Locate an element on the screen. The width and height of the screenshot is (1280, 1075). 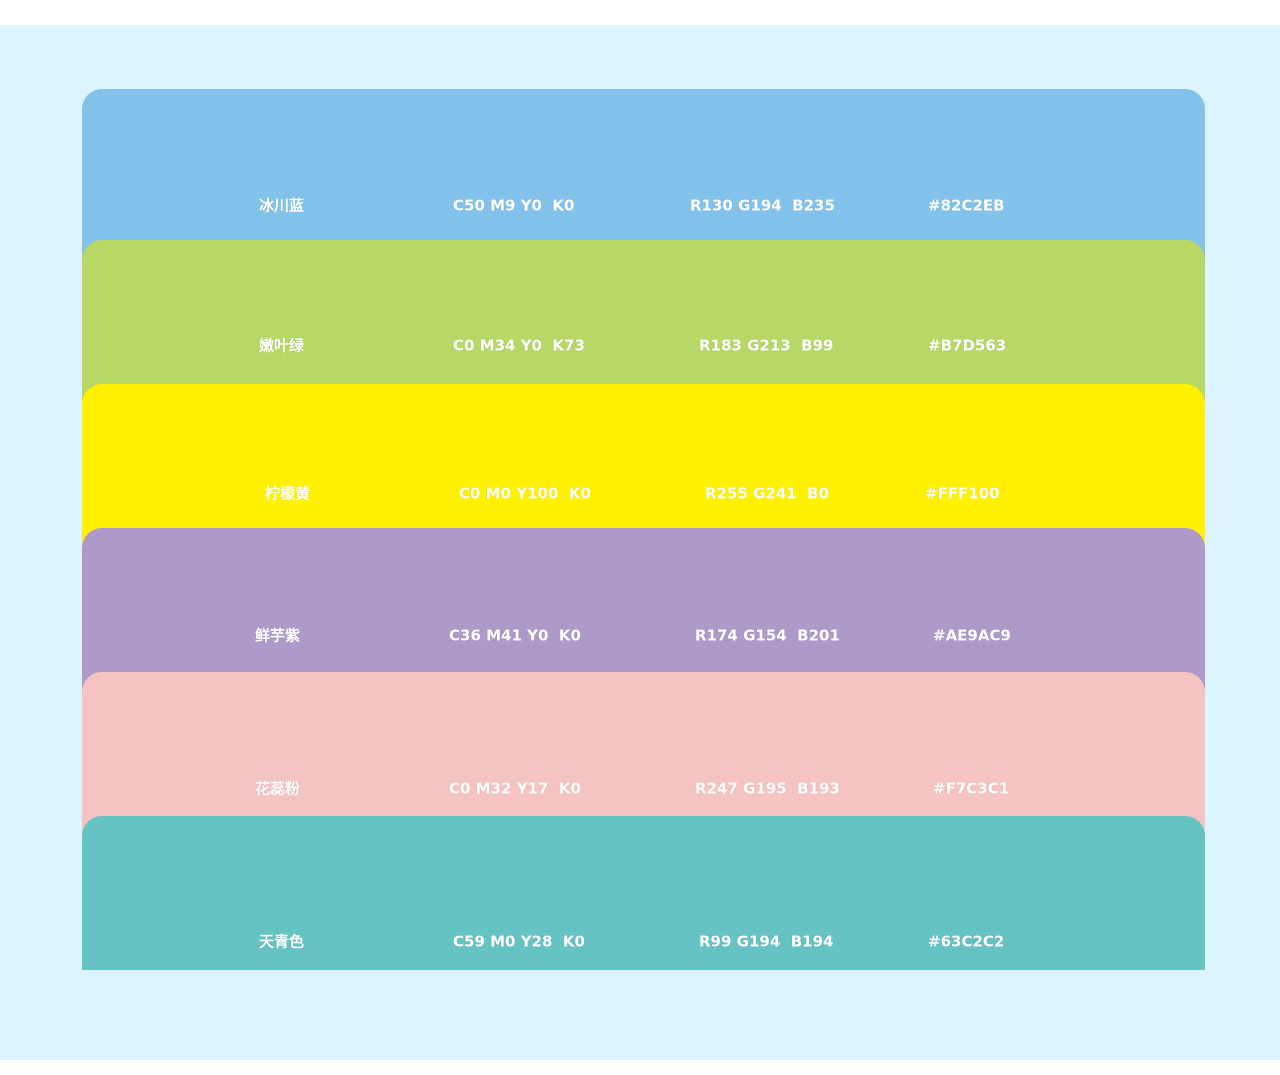
swatch-name: 花蕊粉 is located at coordinates (278, 788).